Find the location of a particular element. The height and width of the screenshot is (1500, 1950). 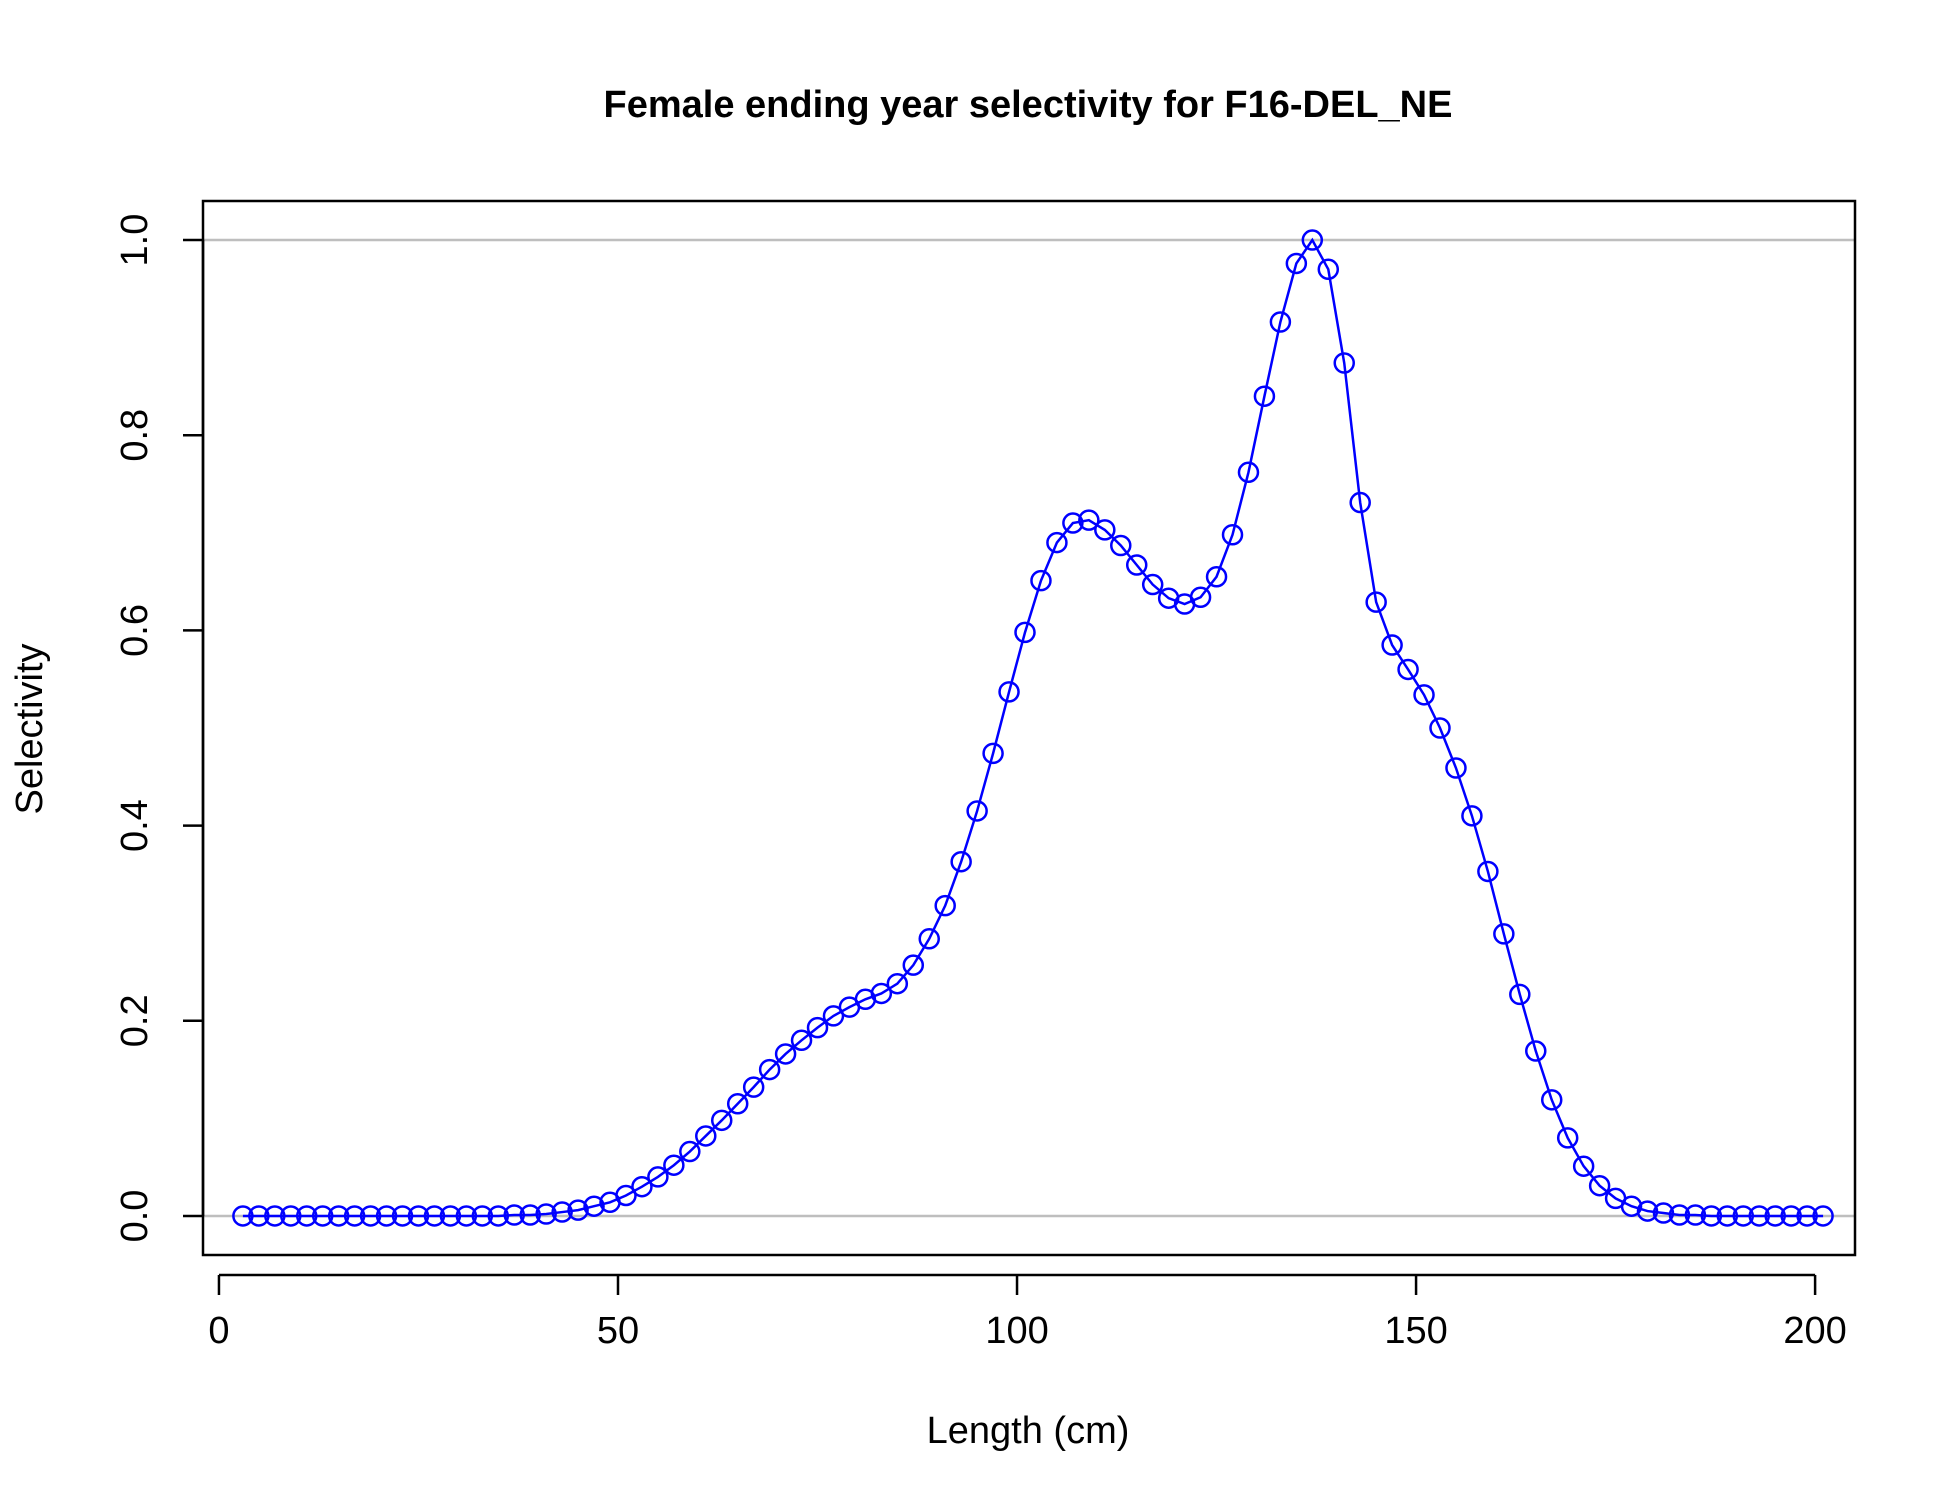

y-tick-label: 0.2 is located at coordinates (135, 1020).